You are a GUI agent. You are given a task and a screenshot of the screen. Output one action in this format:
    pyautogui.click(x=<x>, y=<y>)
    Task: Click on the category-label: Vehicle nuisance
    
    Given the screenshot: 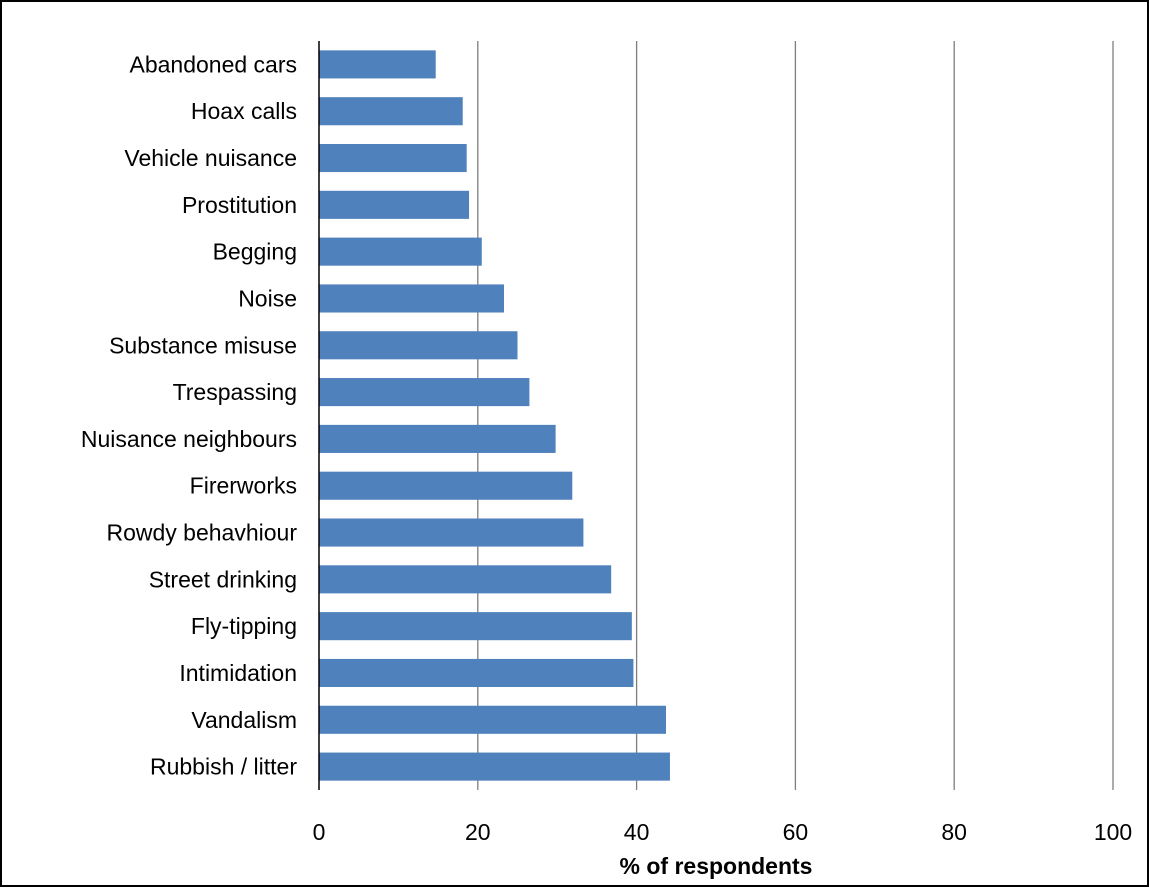 What is the action you would take?
    pyautogui.click(x=210, y=158)
    